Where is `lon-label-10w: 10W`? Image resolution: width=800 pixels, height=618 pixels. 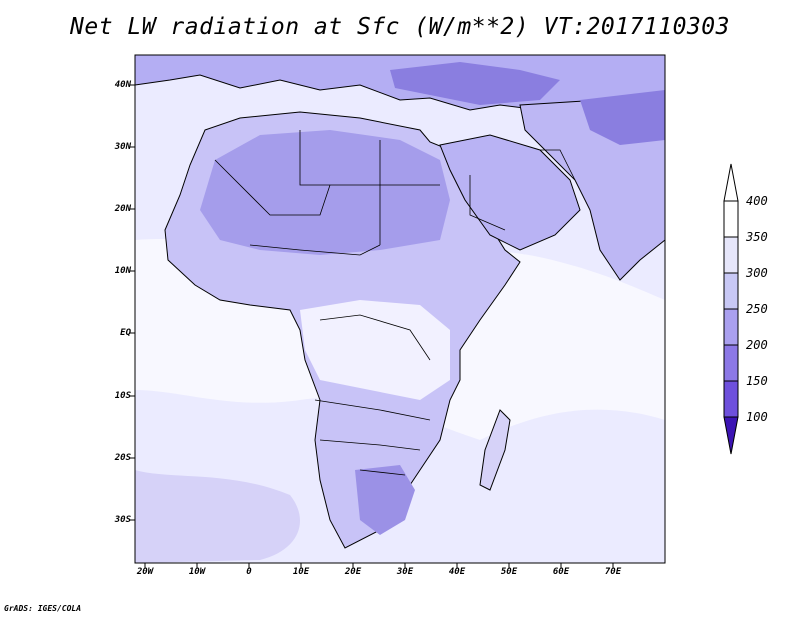 lon-label-10w: 10W is located at coordinates (197, 572).